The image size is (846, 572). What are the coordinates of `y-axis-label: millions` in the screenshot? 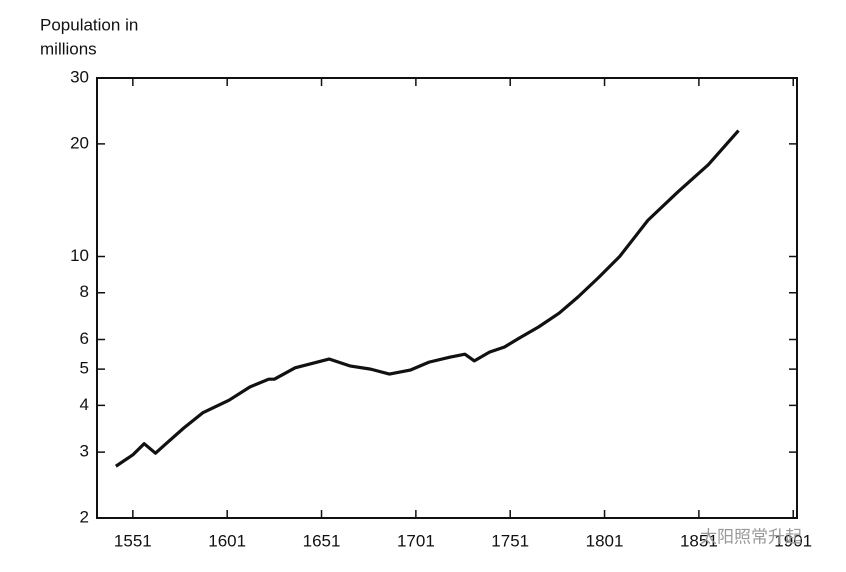 It's located at (68, 48).